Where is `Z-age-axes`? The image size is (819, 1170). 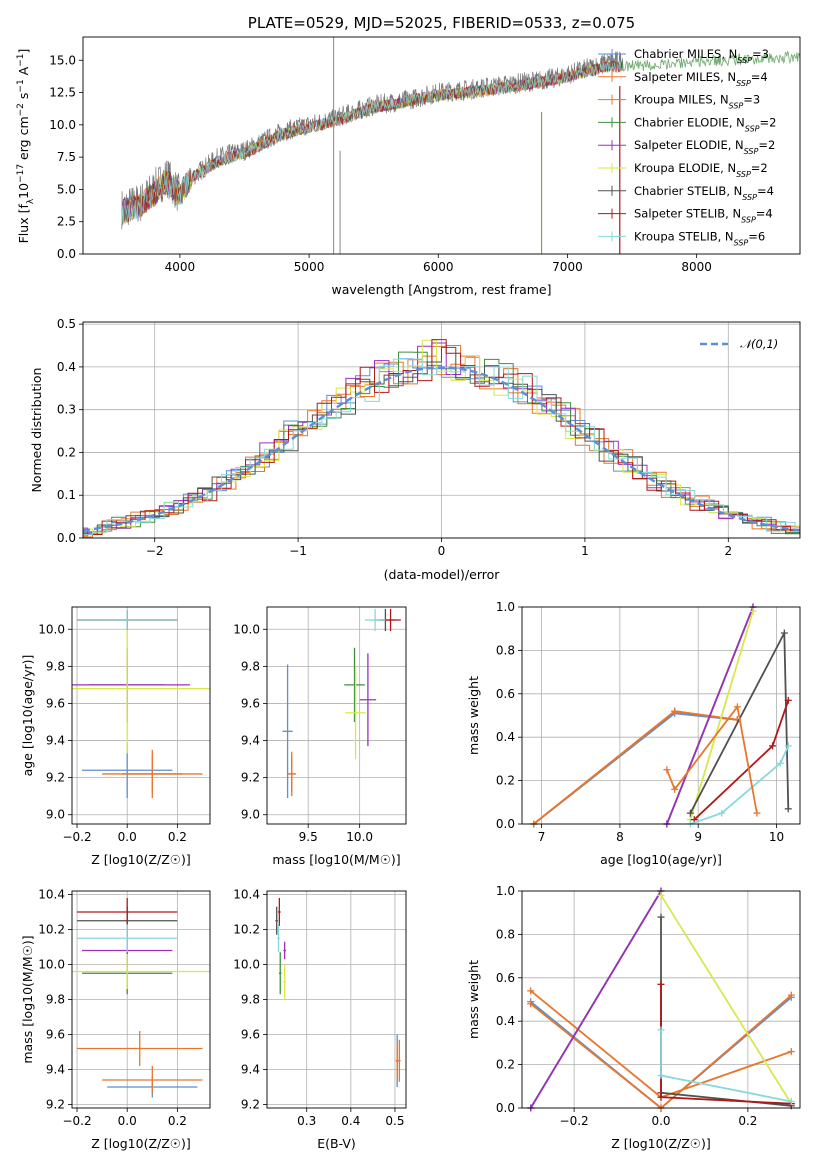 Z-age-axes is located at coordinates (139, 717).